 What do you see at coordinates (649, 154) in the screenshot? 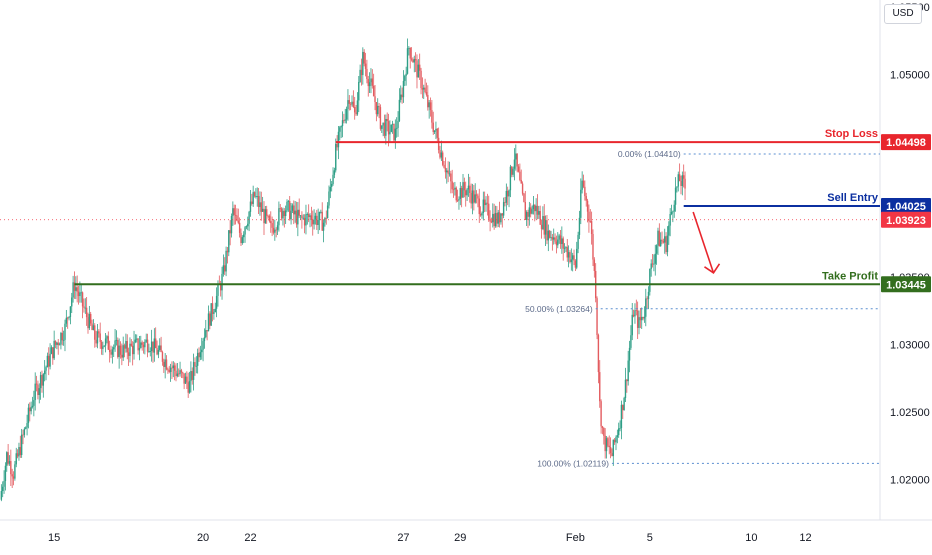
I see `fib-label: 0.00% (1.04410)` at bounding box center [649, 154].